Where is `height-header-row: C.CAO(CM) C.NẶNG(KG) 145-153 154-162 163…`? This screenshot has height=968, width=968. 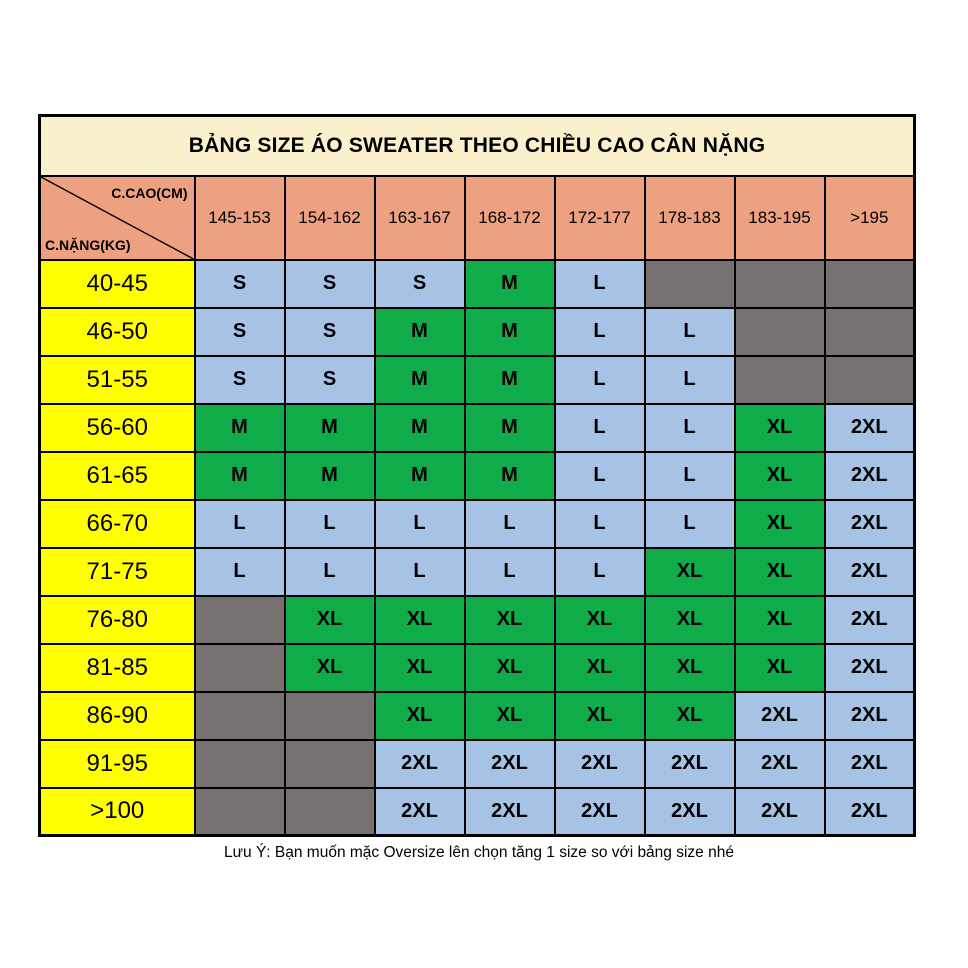
height-header-row: C.CAO(CM) C.NẶNG(KG) 145-153 154-162 163… is located at coordinates (477, 217).